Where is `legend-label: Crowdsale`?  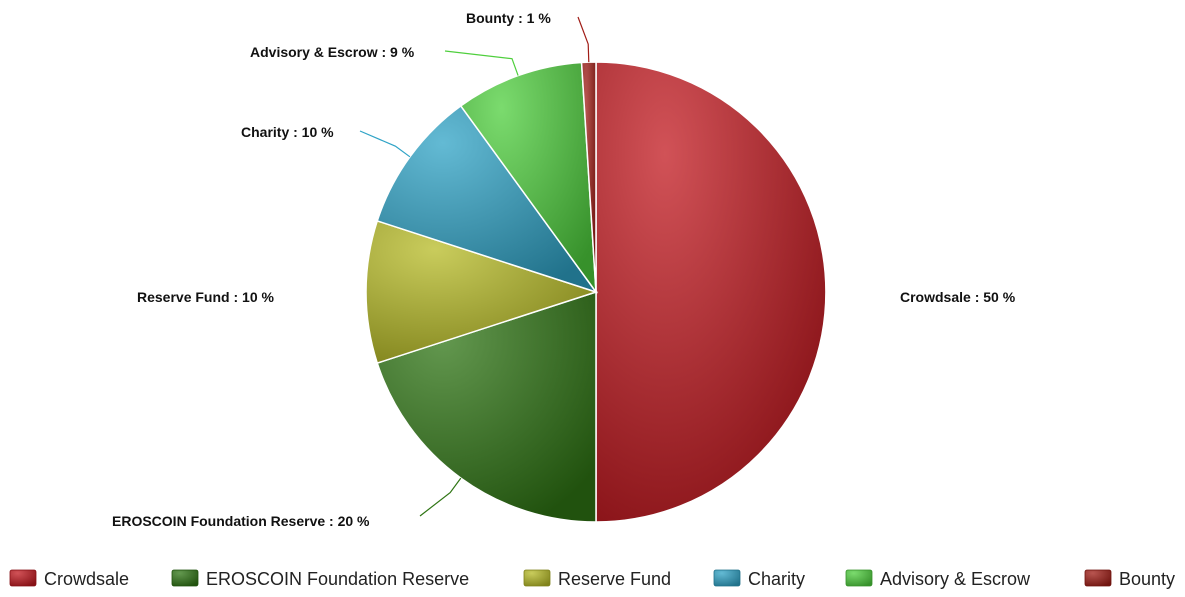
legend-label: Crowdsale is located at coordinates (86, 579).